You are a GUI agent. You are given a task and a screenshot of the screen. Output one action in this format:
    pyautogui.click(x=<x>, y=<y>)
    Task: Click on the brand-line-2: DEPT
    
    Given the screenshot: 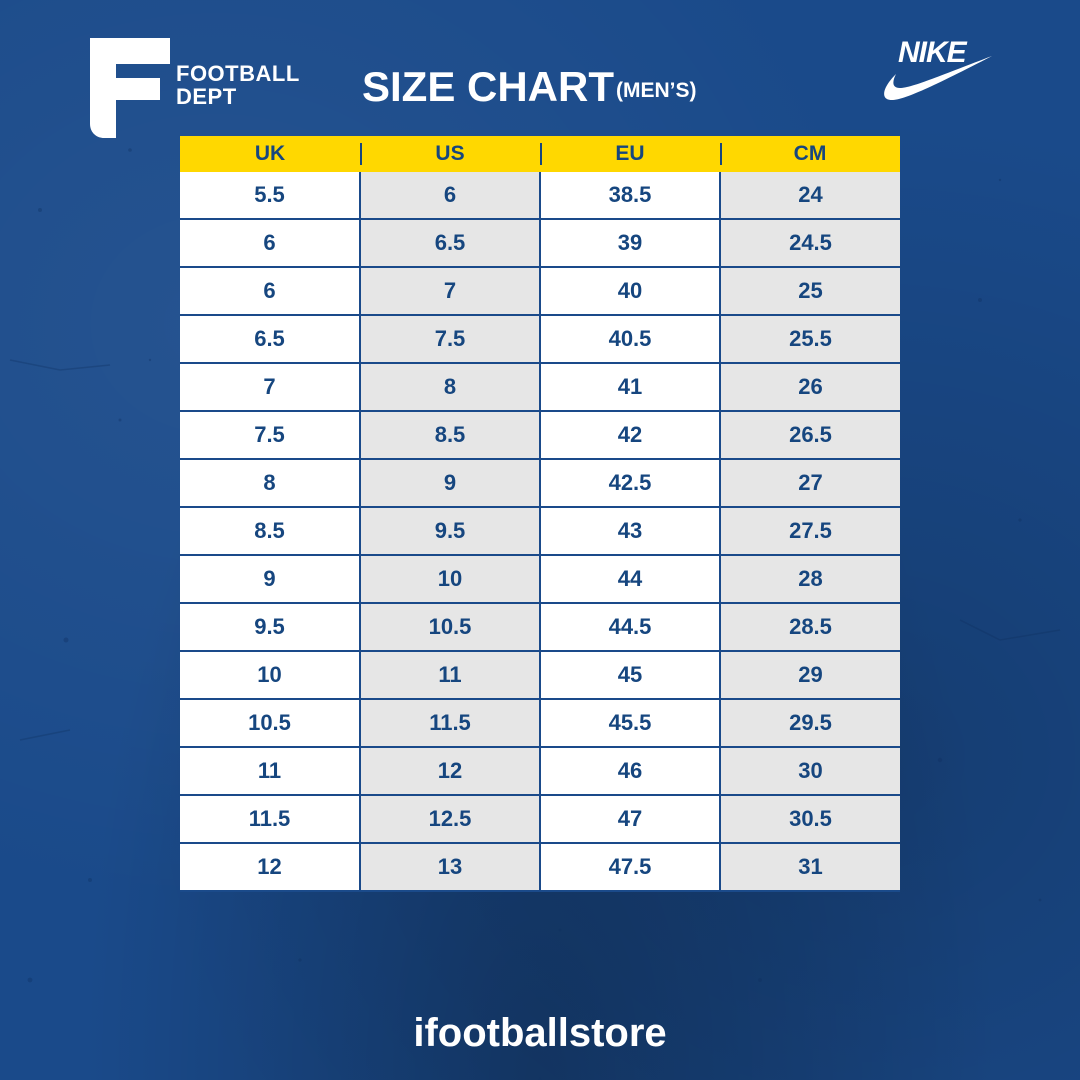 What is the action you would take?
    pyautogui.click(x=206, y=96)
    